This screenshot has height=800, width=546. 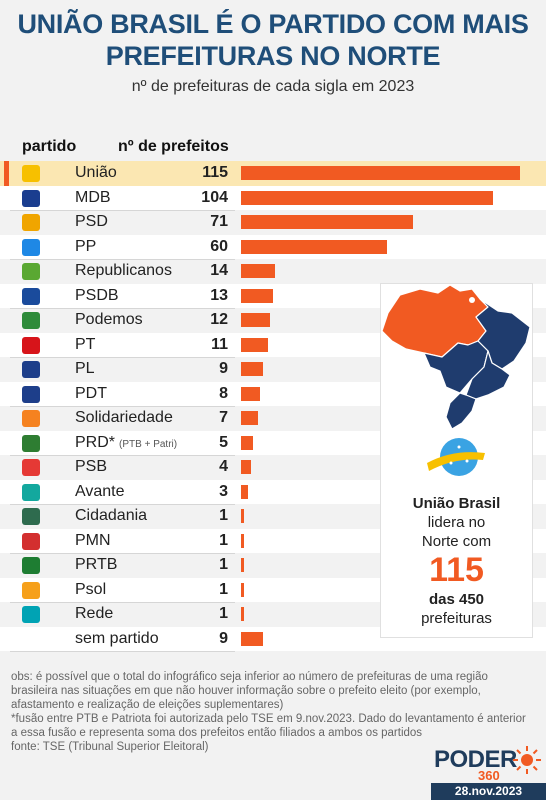 What do you see at coordinates (488, 791) in the screenshot?
I see `publication-date: 28.nov.2023` at bounding box center [488, 791].